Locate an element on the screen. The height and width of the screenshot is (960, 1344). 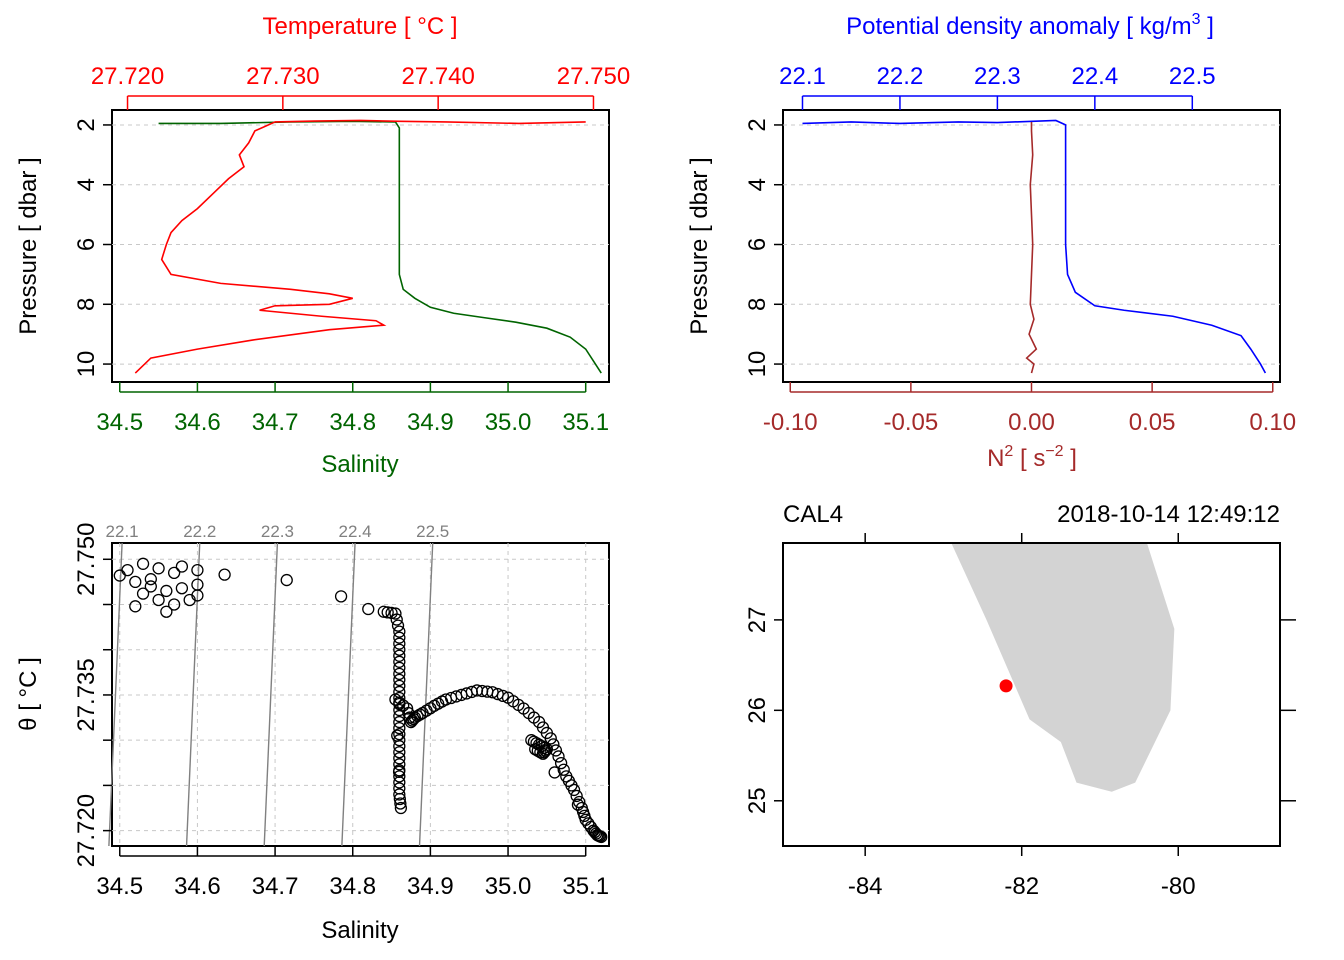
n2-axis-title: N2 [ s−2 ] is located at coordinates (1032, 457).